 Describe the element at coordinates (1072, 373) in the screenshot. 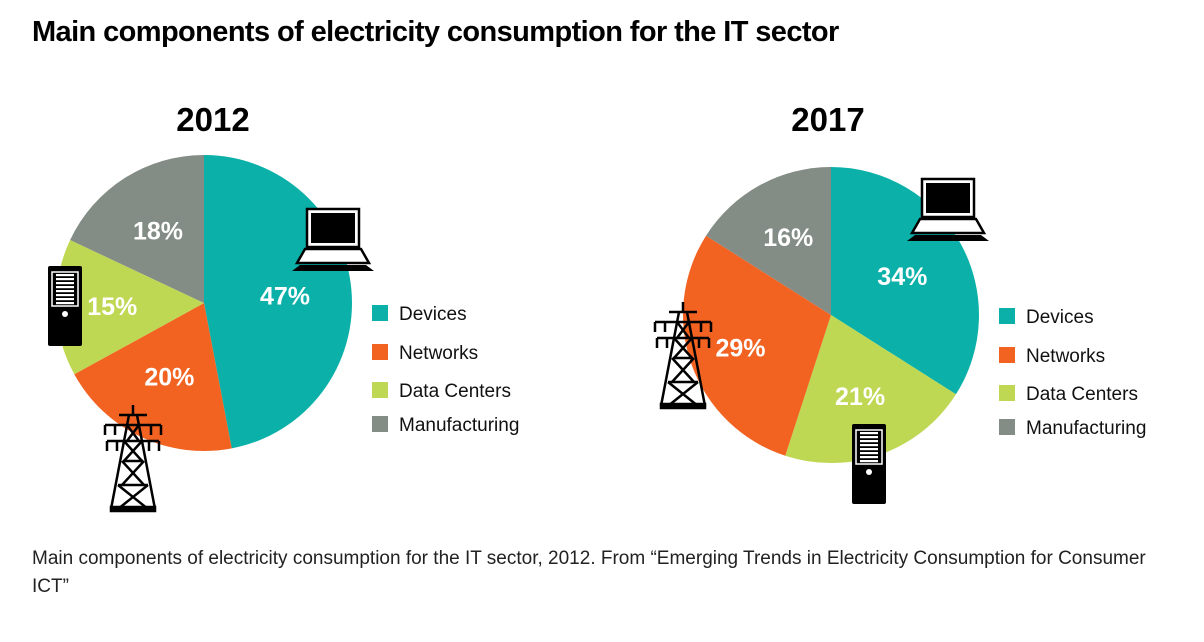

I see `legend-2017: Devices Networks Data Centers Manufacturing` at that location.